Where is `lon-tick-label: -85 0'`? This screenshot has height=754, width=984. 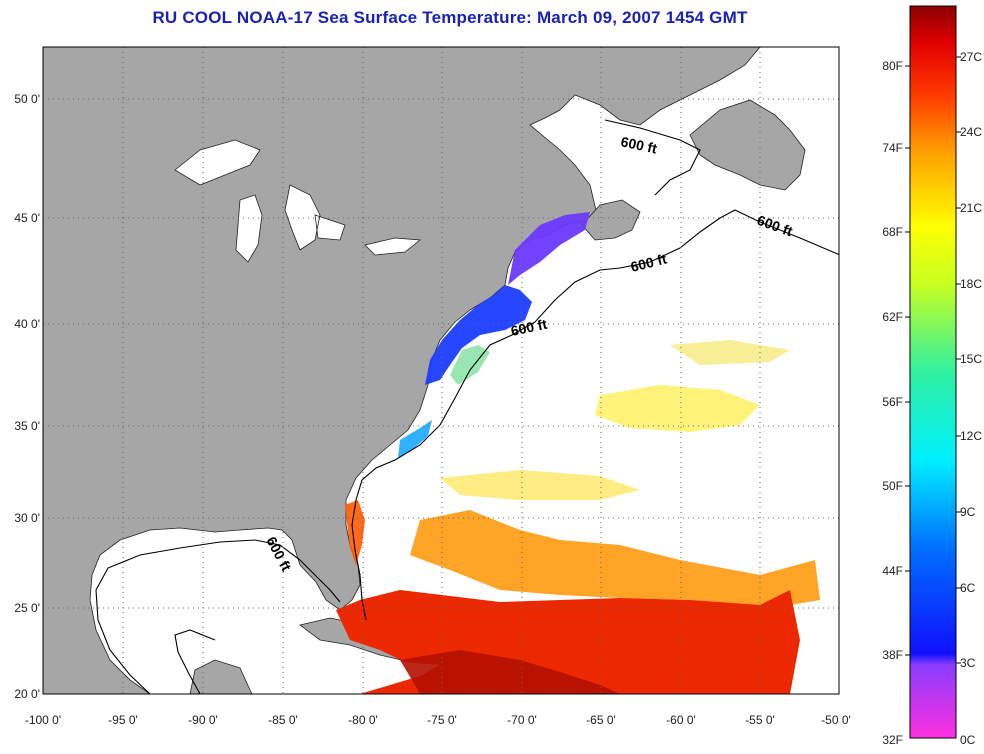
lon-tick-label: -85 0' is located at coordinates (283, 720).